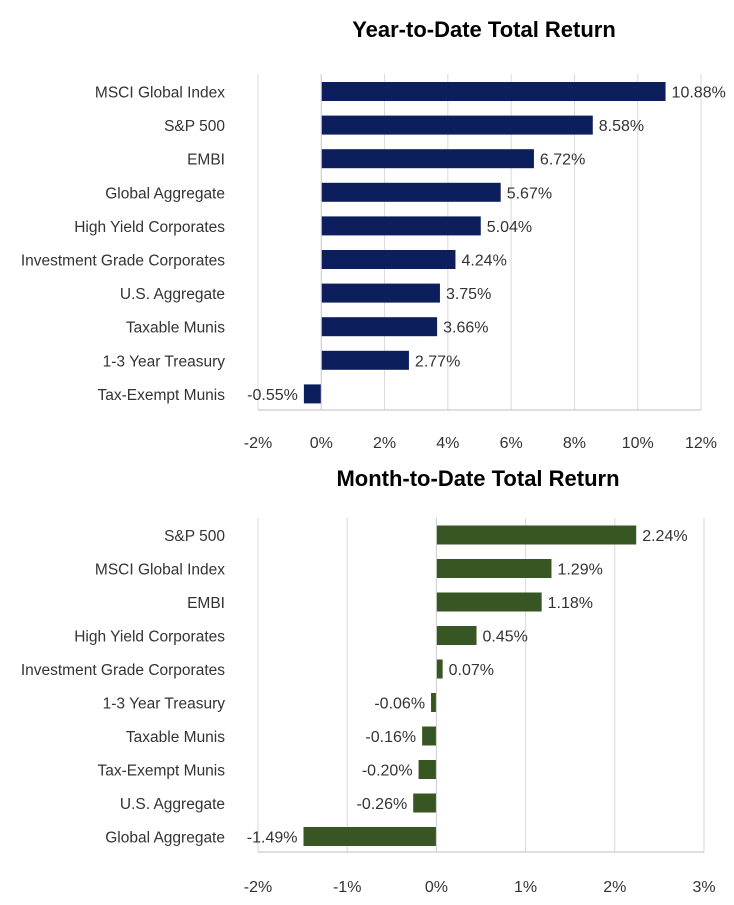 Image resolution: width=734 pixels, height=905 pixels. I want to click on ytd-x-tick-label: 8%, so click(574, 443).